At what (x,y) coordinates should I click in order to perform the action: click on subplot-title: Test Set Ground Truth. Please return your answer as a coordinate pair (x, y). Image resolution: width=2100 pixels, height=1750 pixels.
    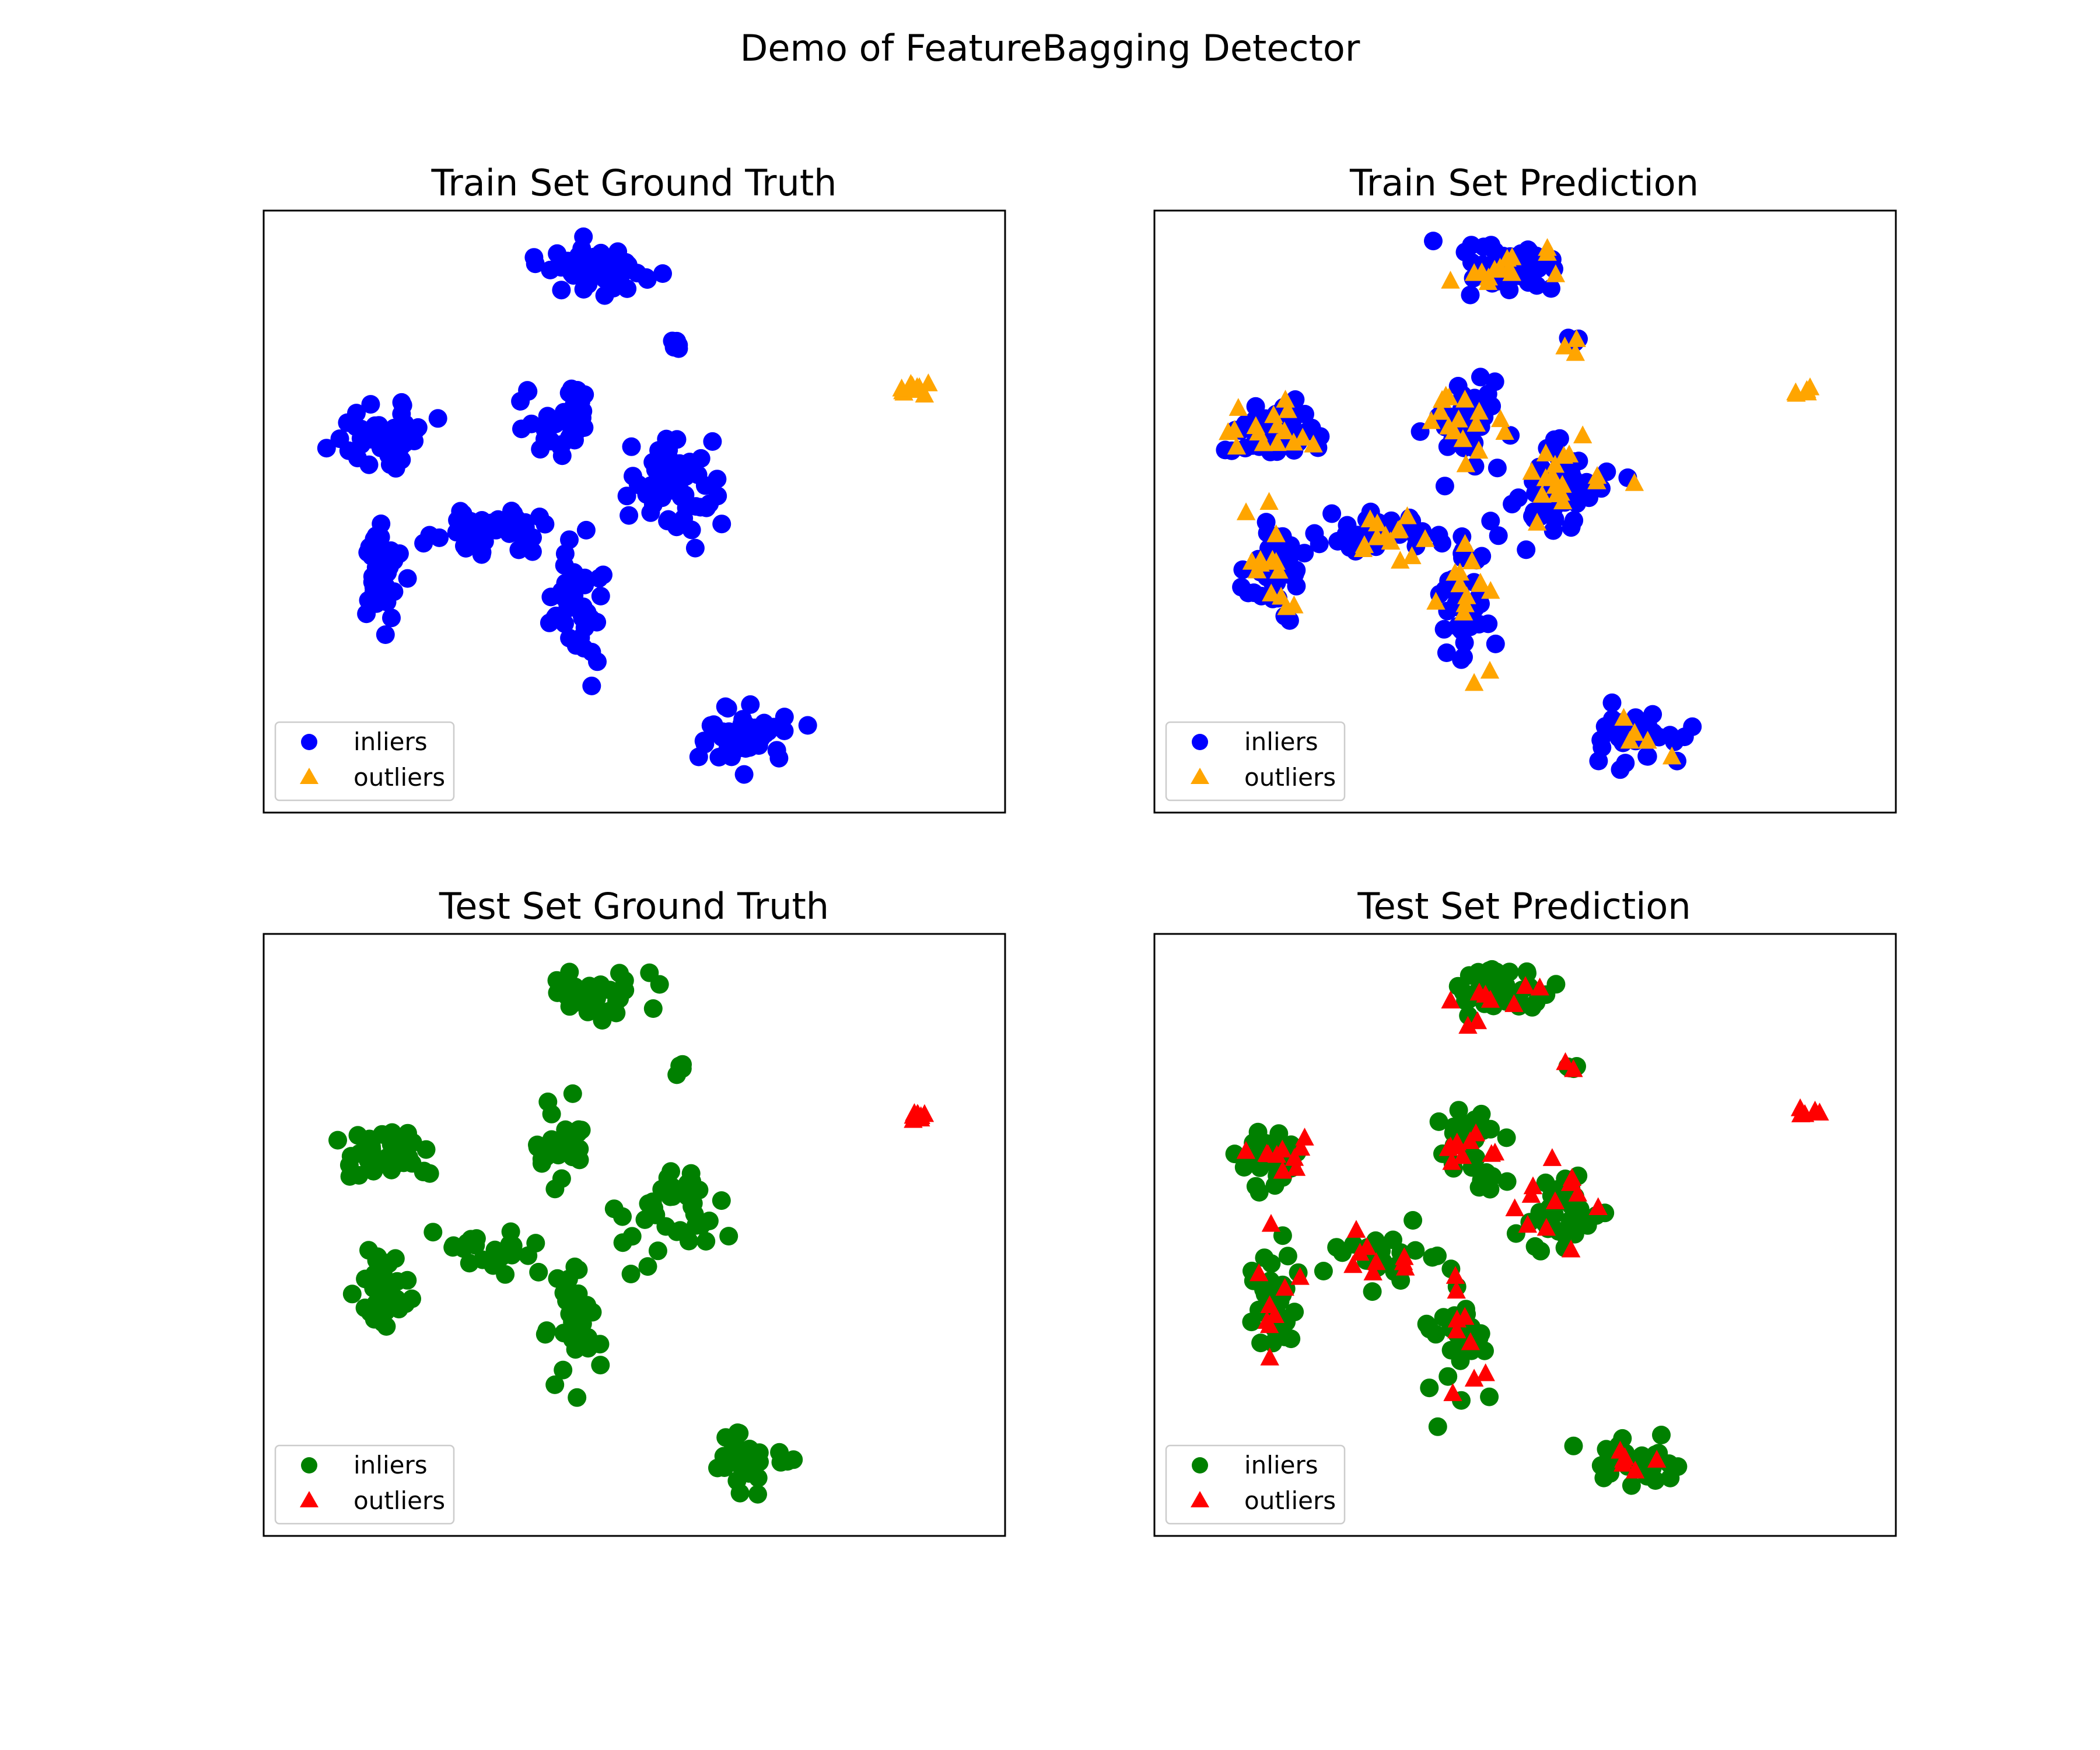
    Looking at the image, I should click on (634, 907).